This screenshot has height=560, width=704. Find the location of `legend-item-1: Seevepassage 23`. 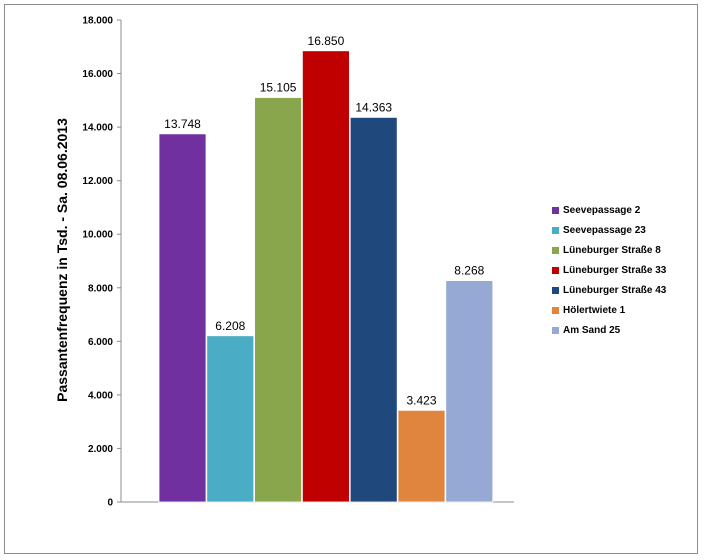

legend-item-1: Seevepassage 23 is located at coordinates (609, 230).